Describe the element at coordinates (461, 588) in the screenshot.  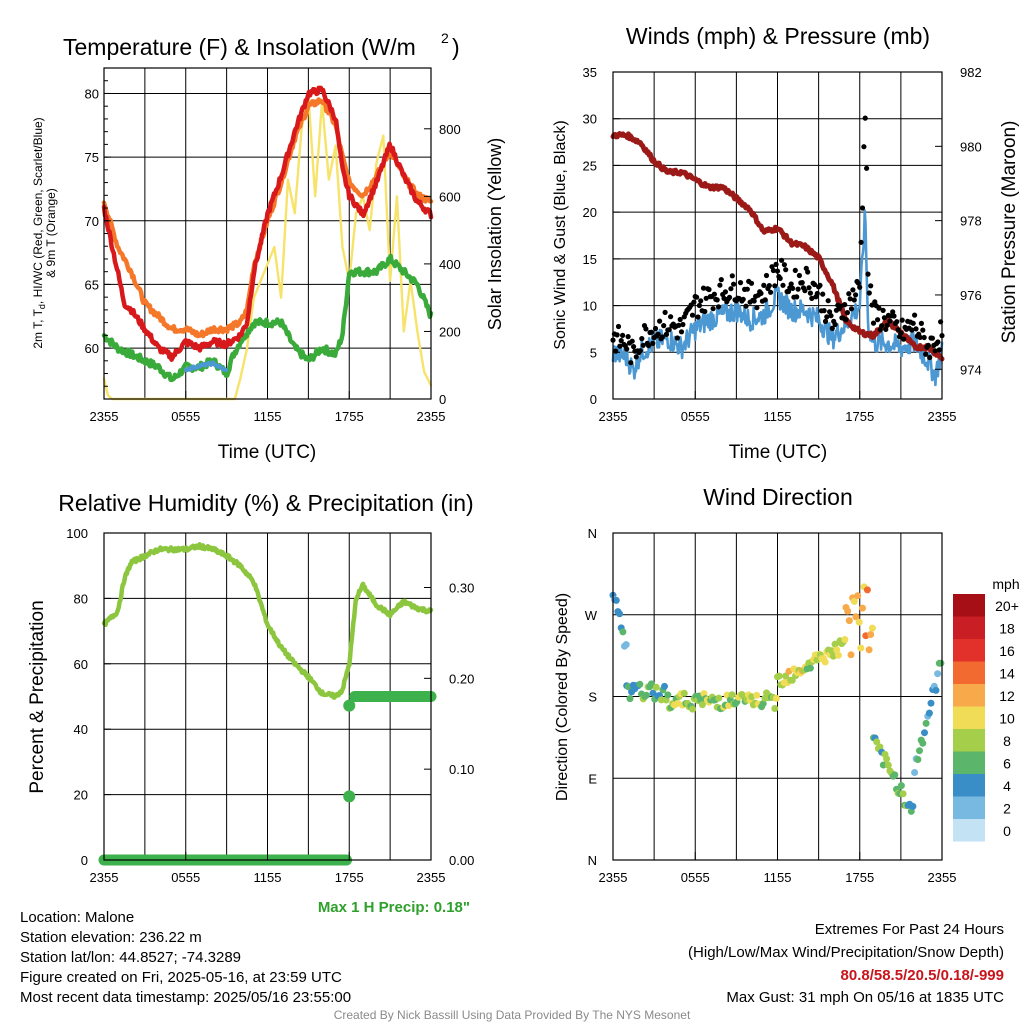
I see `y2-tick-label: 0.30` at that location.